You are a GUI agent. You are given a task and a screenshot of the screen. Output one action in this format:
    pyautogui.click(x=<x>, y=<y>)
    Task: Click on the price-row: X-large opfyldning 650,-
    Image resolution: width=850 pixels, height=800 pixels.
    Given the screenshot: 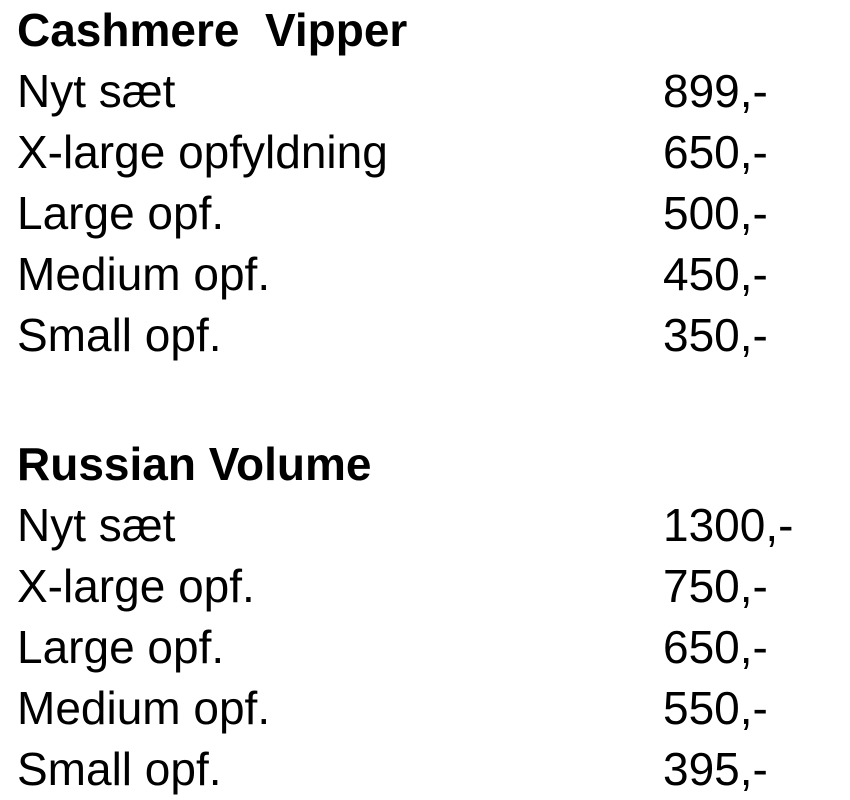 What is the action you would take?
    pyautogui.click(x=427, y=152)
    